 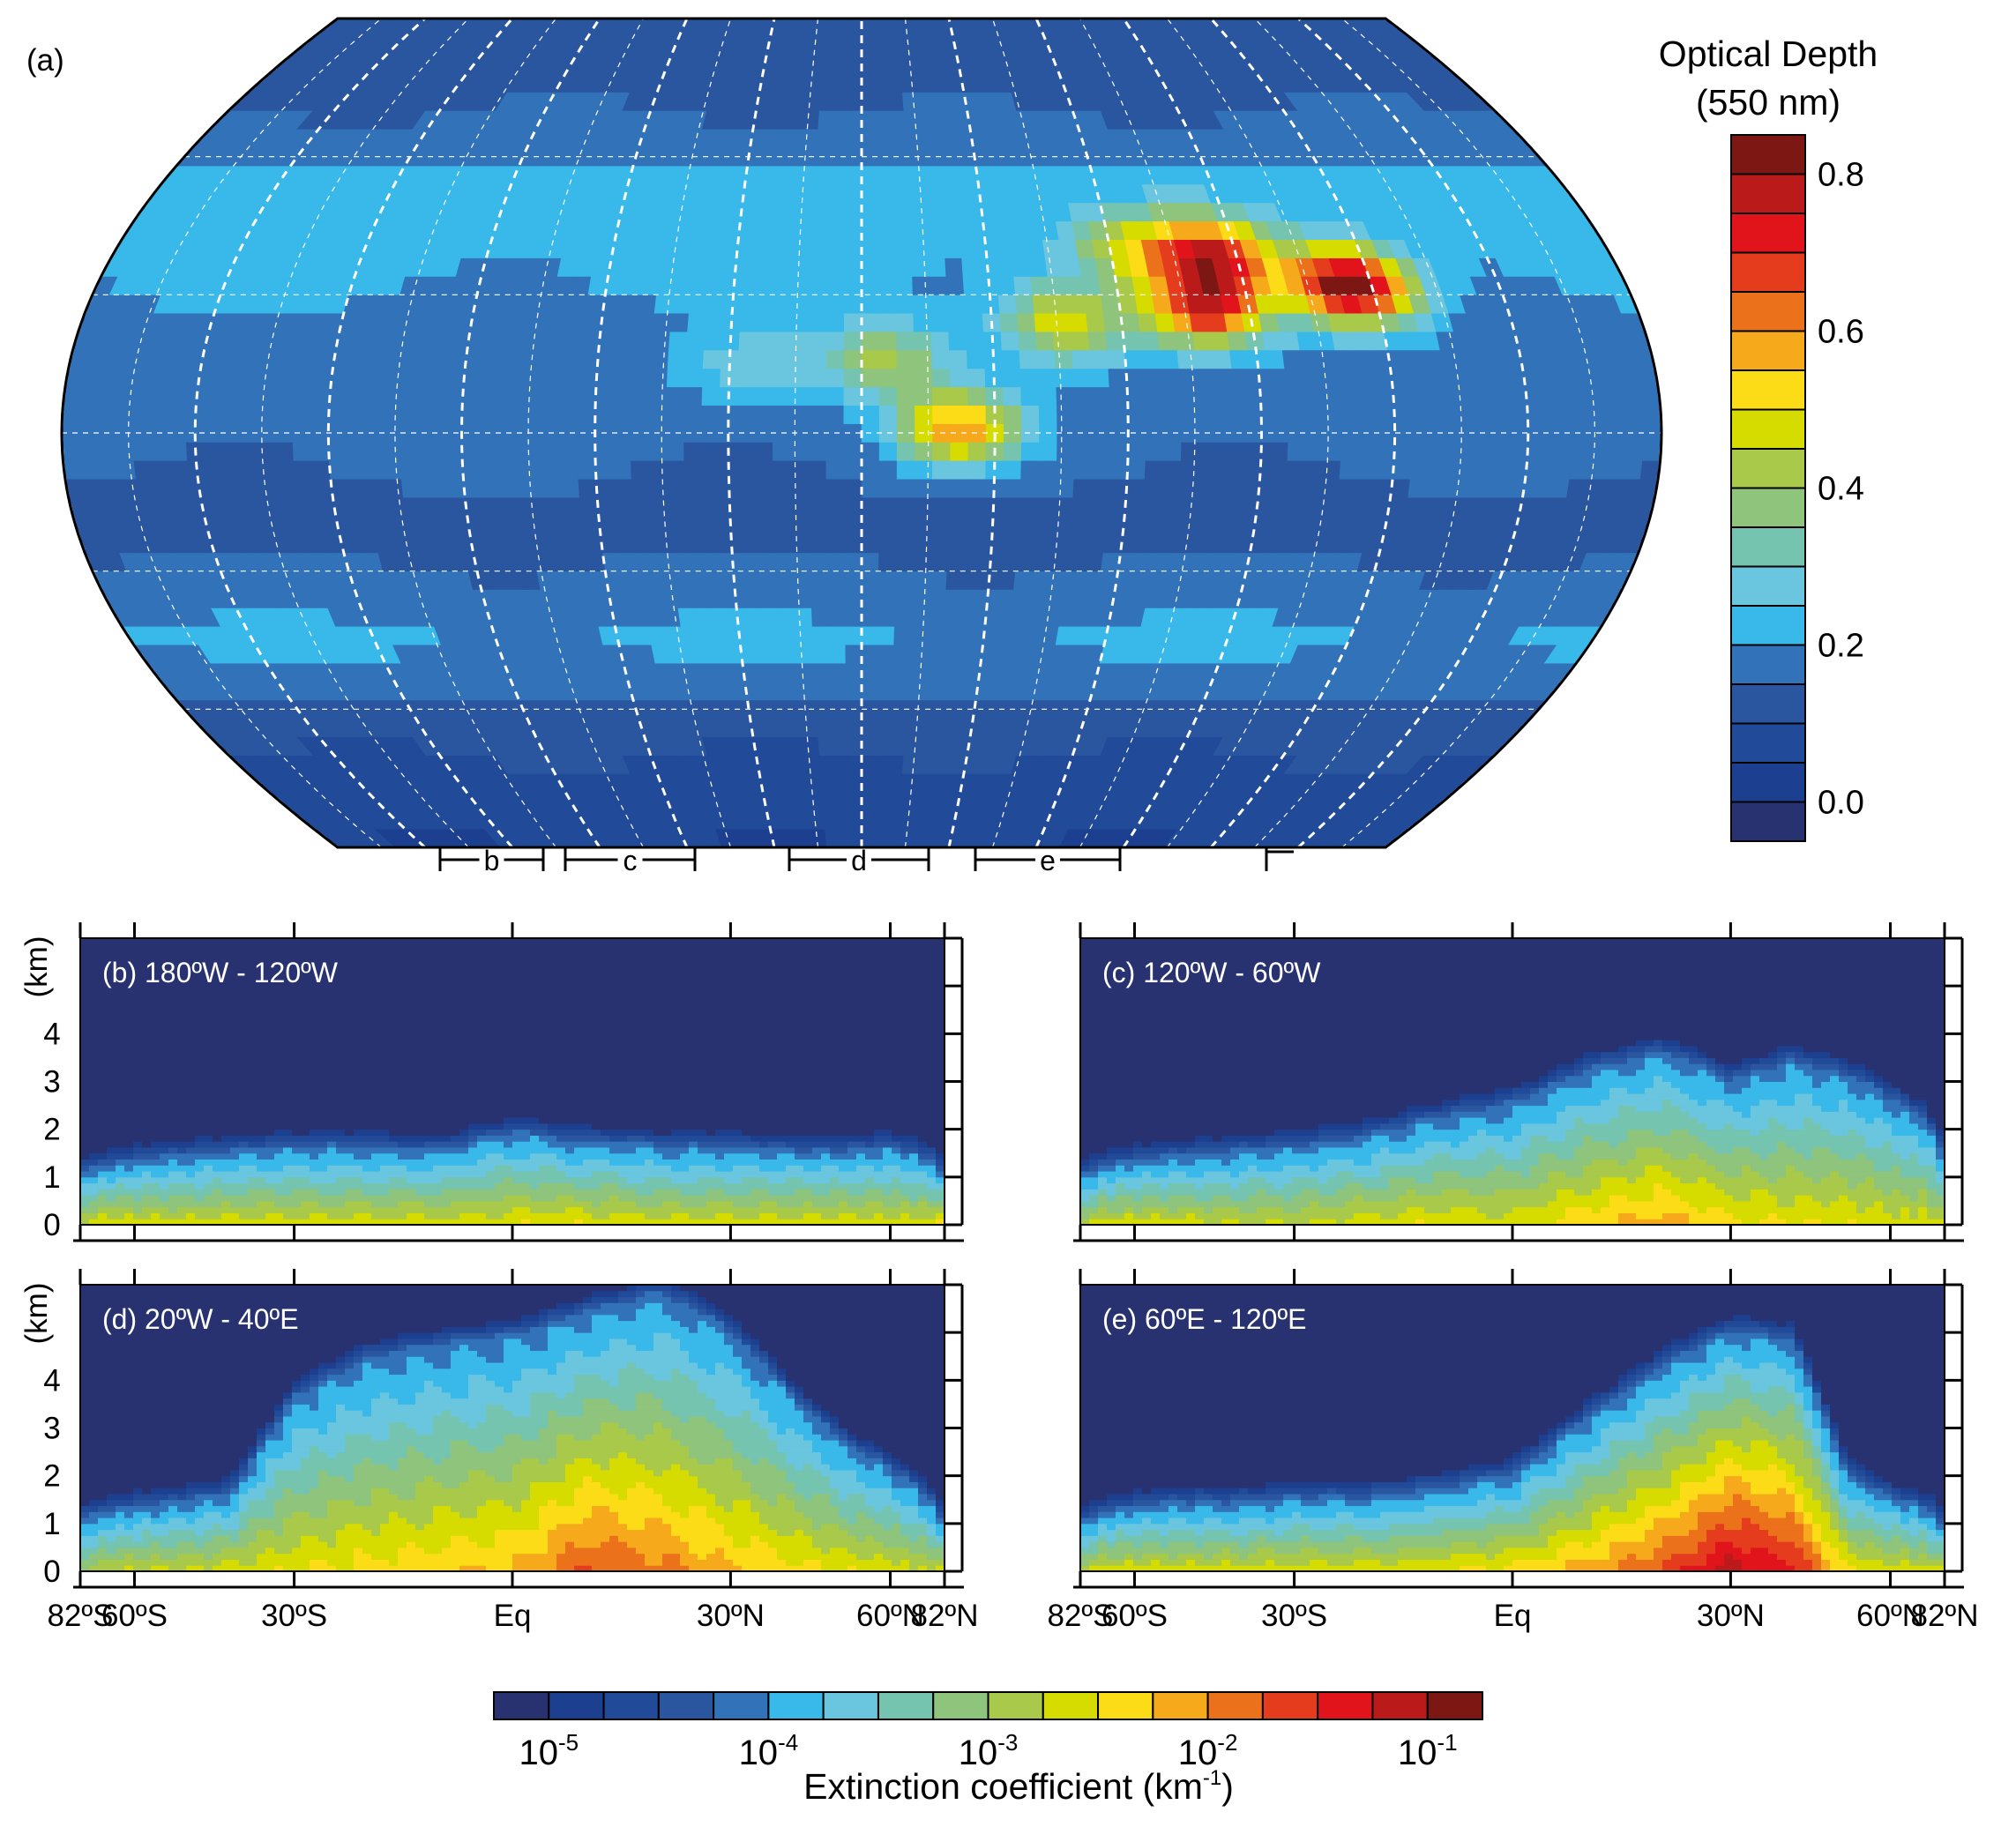 I want to click on aod-colorbar-tick-label: 0.2, so click(x=1841, y=646).